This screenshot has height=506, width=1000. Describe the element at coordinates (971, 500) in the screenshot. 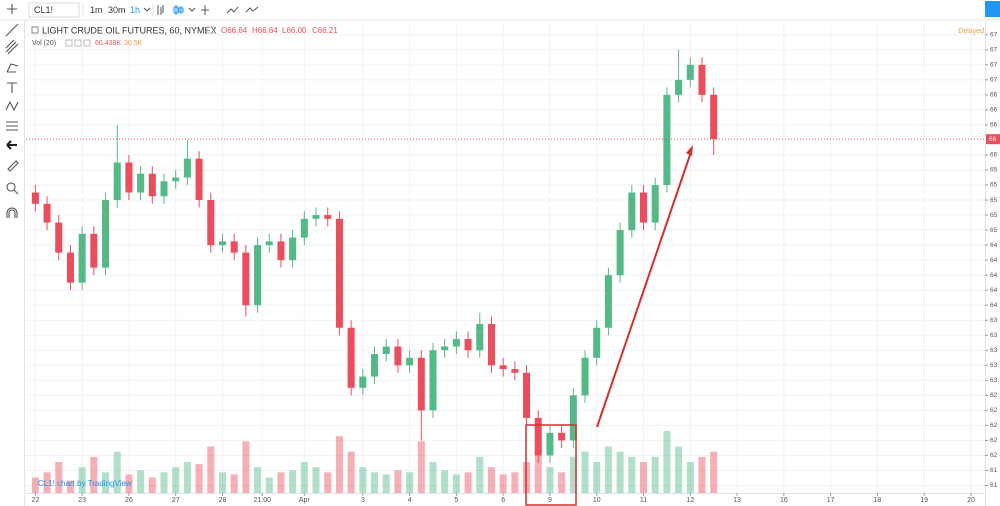

I see `x-tick-label: 20` at that location.